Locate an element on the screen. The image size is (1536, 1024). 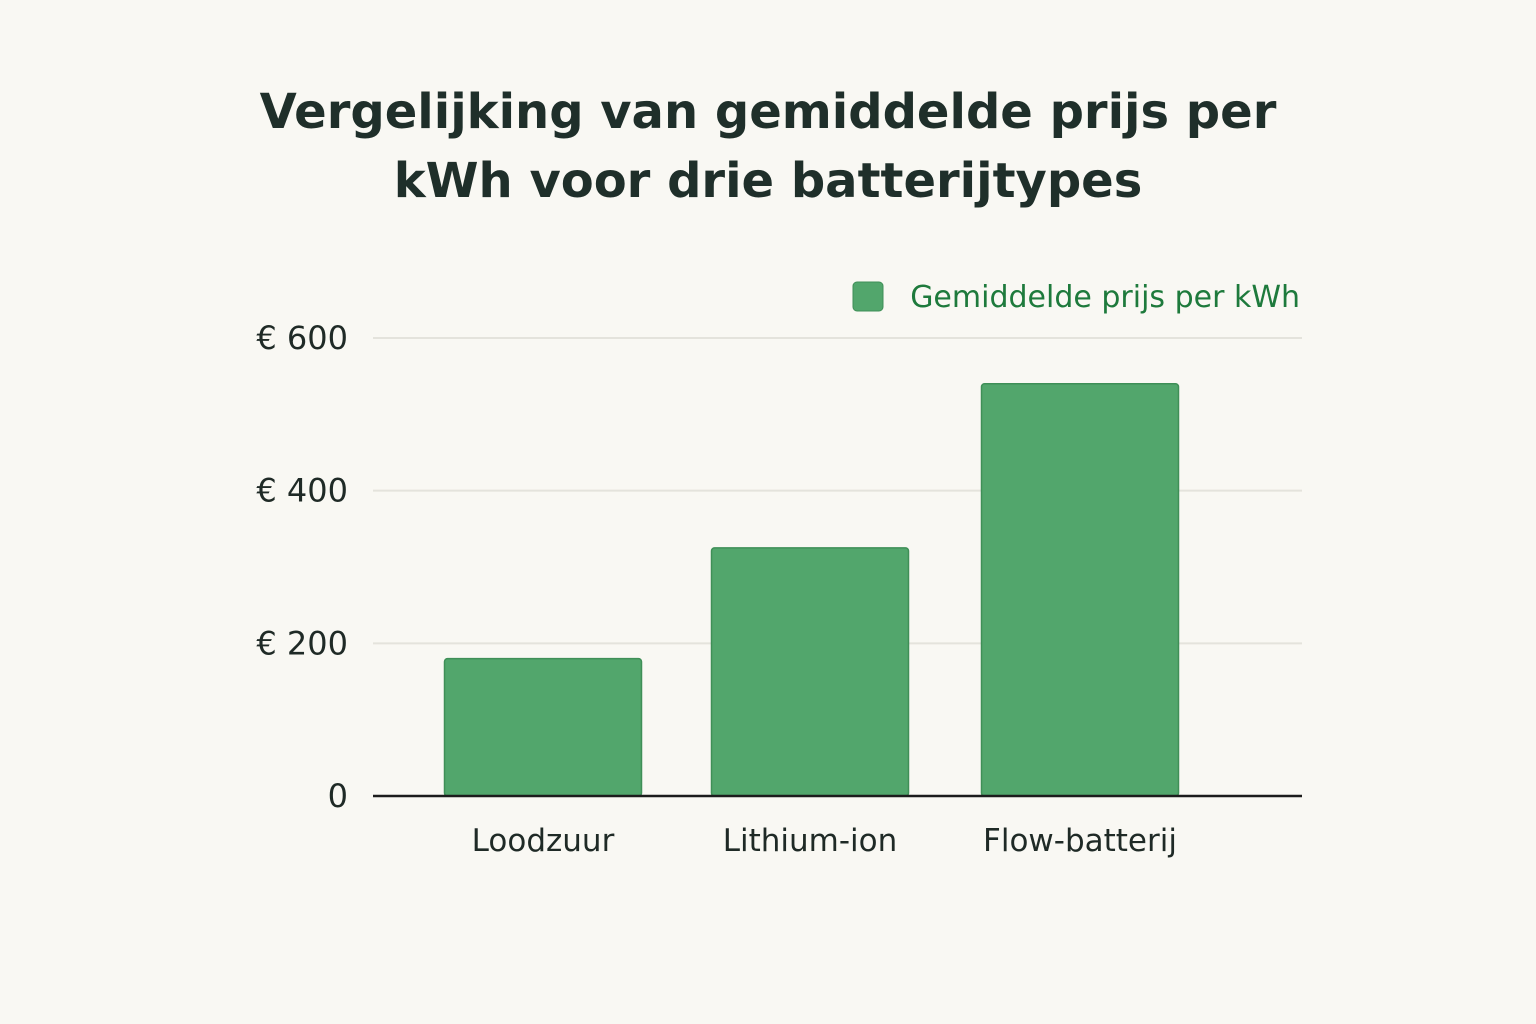
x-axis-categories: Loodzuur Lithium-ion Flow-batterij is located at coordinates (824, 841).